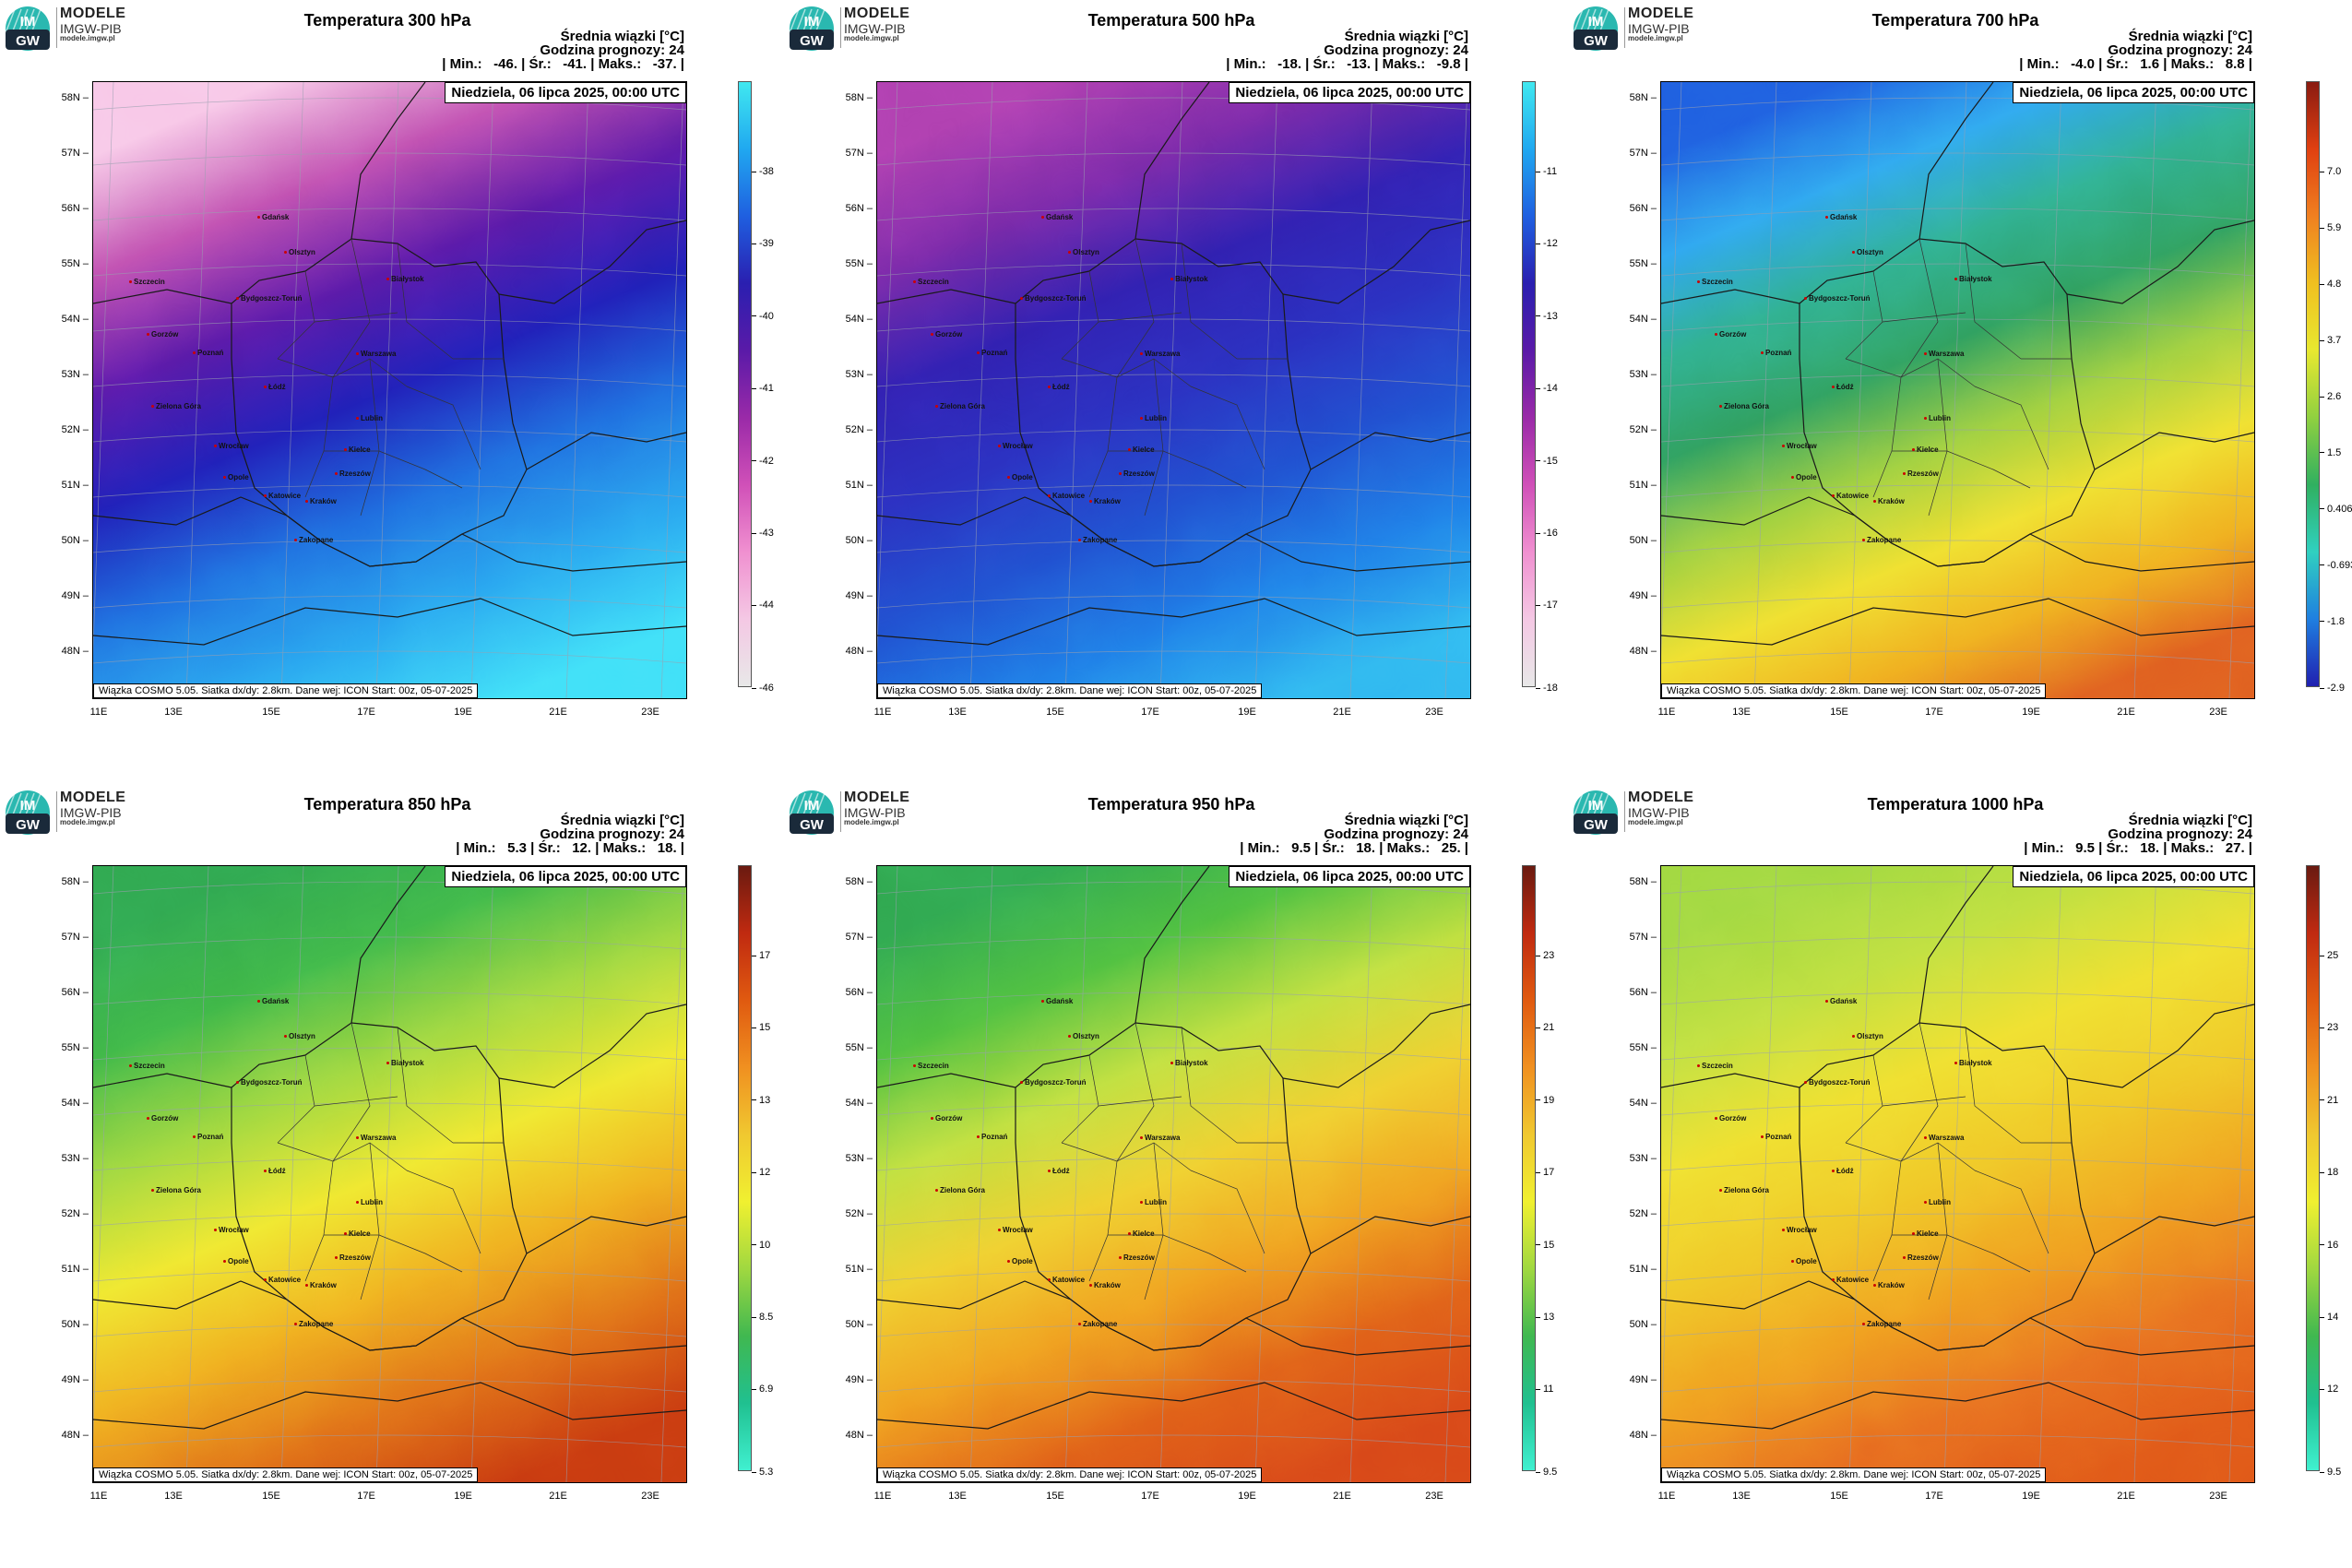 The image size is (2352, 1568). What do you see at coordinates (762, 1389) in the screenshot?
I see `colorbar-tick: 6.9` at bounding box center [762, 1389].